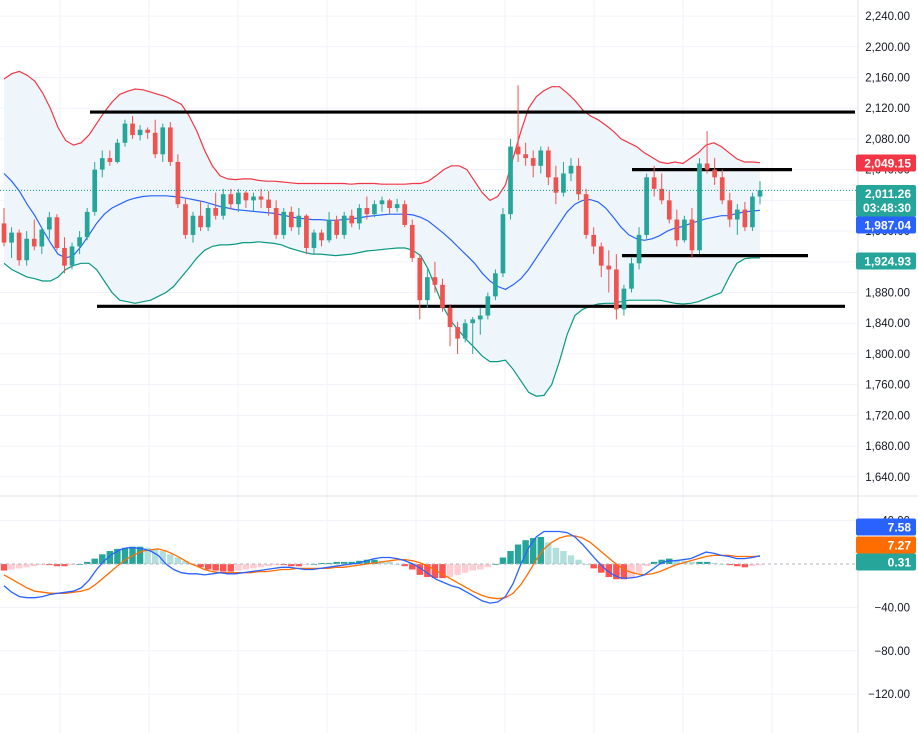 The image size is (918, 733). I want to click on price-tick-label: 1,760.00, so click(887, 386).